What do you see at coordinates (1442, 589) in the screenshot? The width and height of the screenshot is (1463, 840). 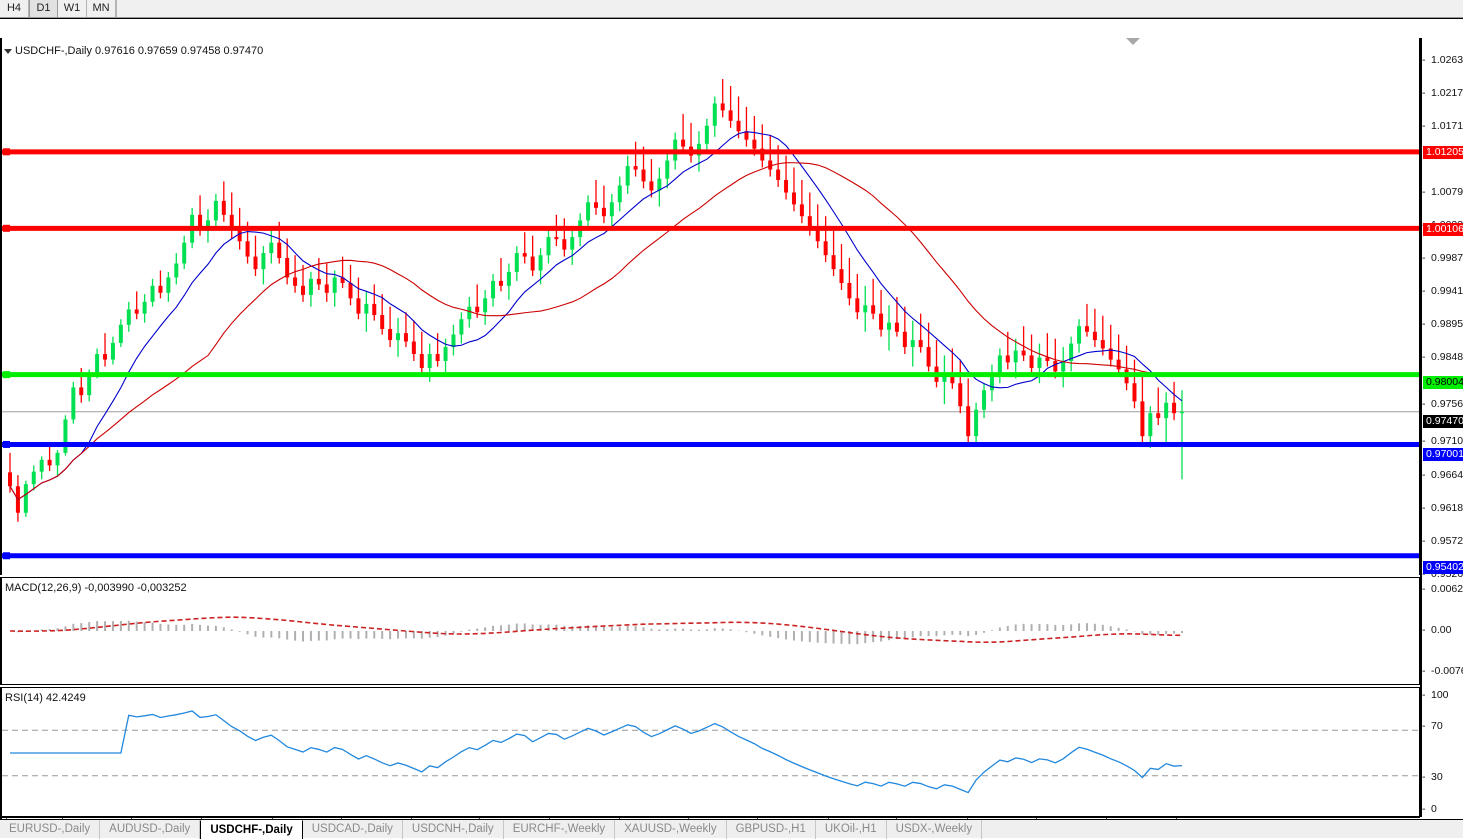 I see `macd-tick: -0.006286` at bounding box center [1442, 589].